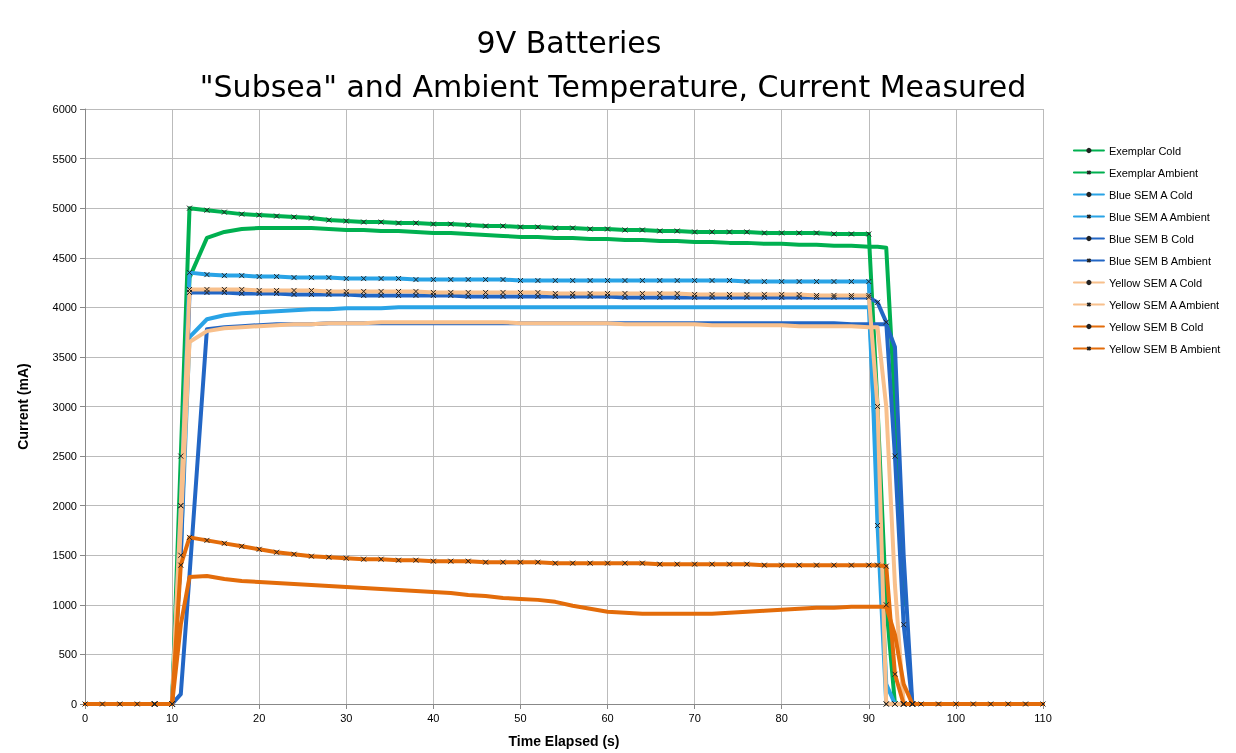 The image size is (1236, 753). I want to click on x-tick-label: 90, so click(868, 717).